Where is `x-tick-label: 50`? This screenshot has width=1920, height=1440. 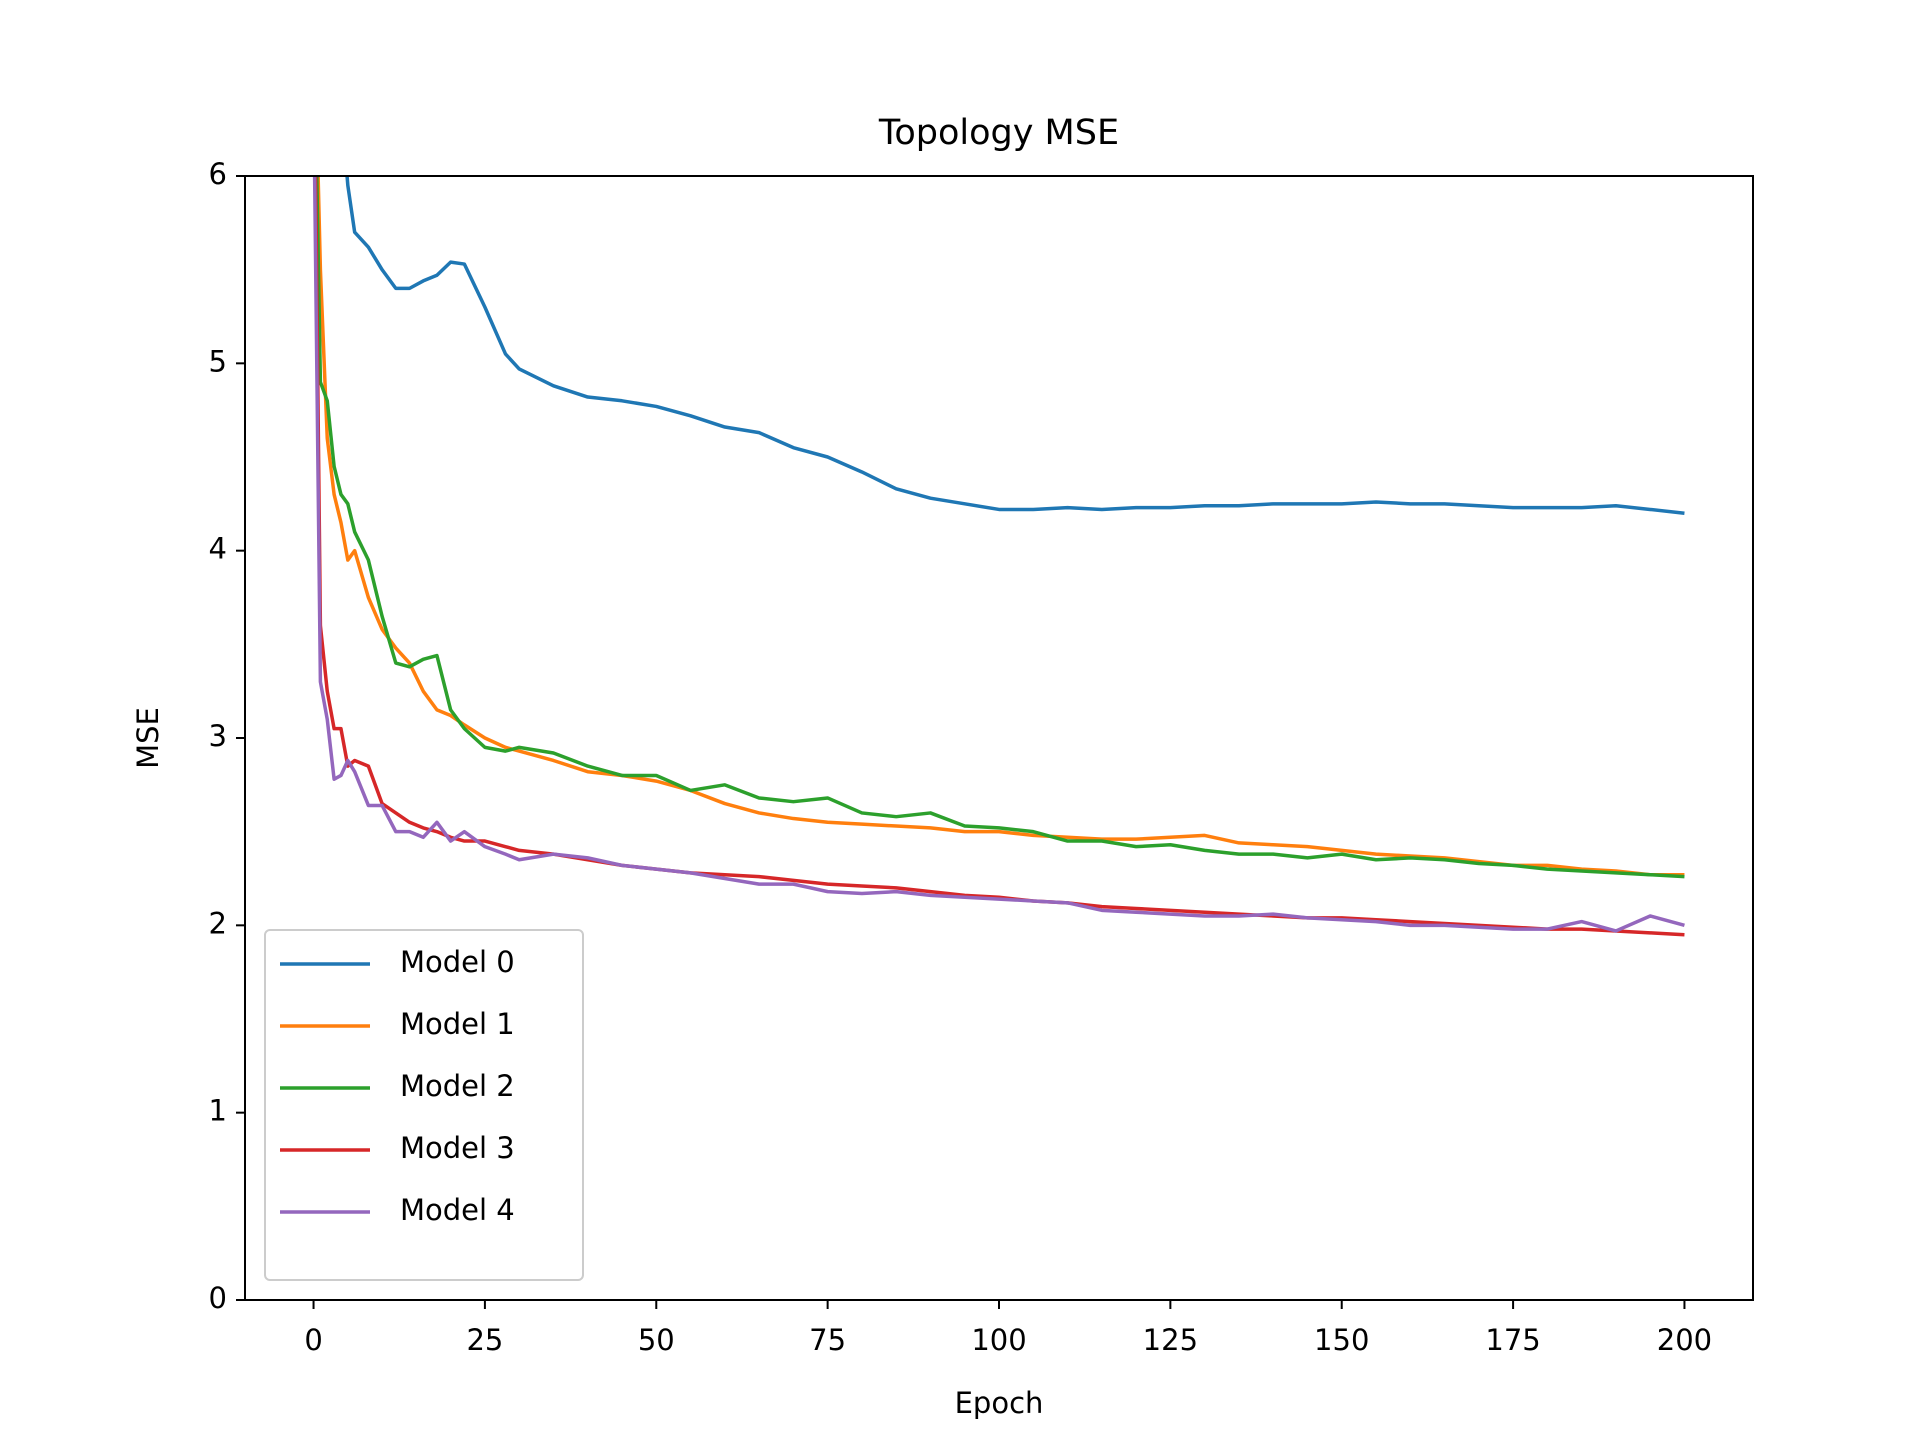
x-tick-label: 50 is located at coordinates (656, 1340).